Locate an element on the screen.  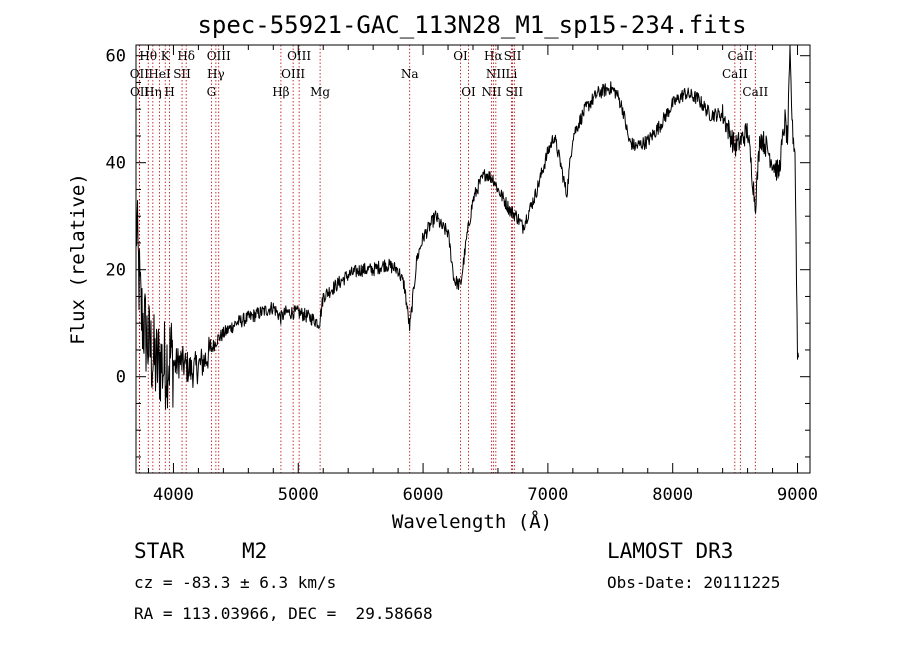
x-tick-label: 6000 is located at coordinates (423, 495).